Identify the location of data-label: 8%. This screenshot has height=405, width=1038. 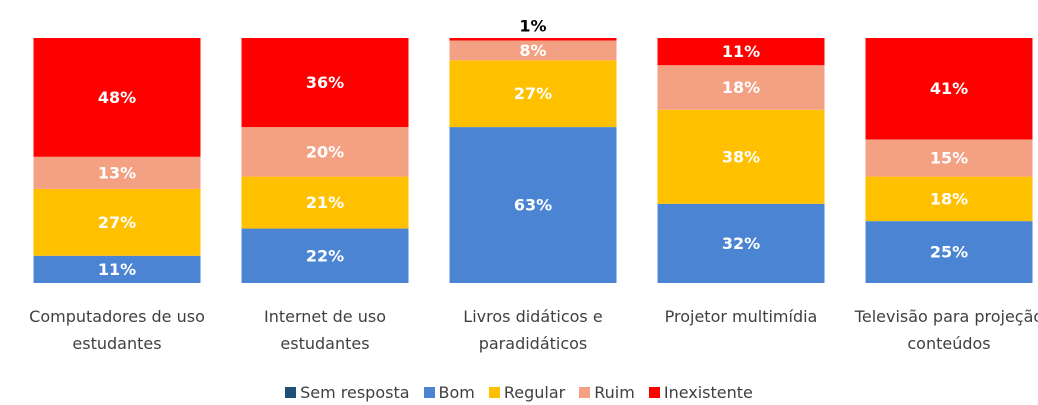
(532, 50).